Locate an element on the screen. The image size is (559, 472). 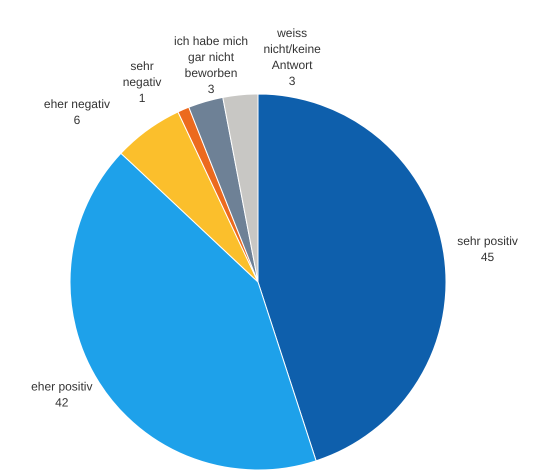
data-label: 1 is located at coordinates (142, 97).